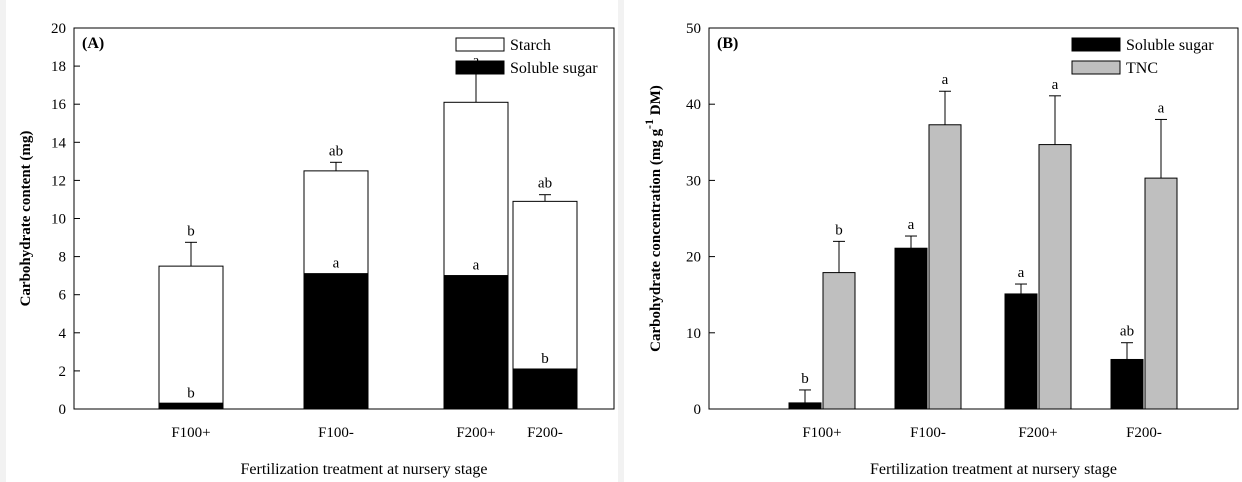  What do you see at coordinates (58, 67) in the screenshot?
I see `y-tick-label: 18` at bounding box center [58, 67].